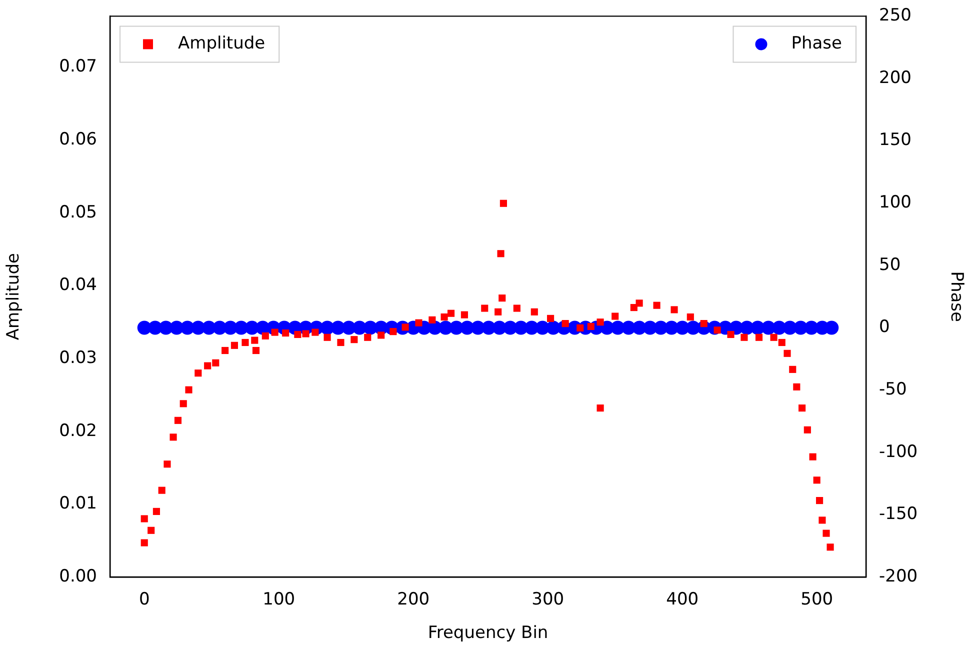  What do you see at coordinates (78, 66) in the screenshot?
I see `y-tick-label: 0.07` at bounding box center [78, 66].